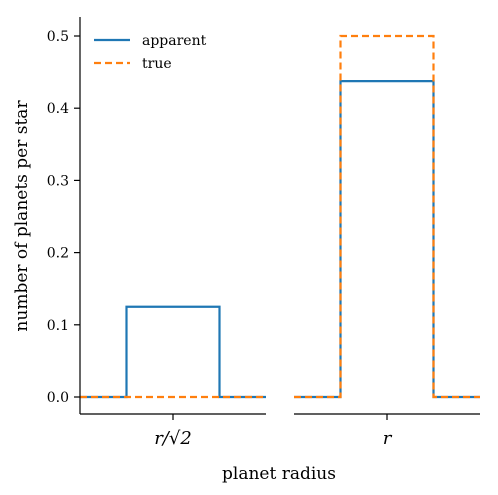 The height and width of the screenshot is (495, 498). Describe the element at coordinates (58, 254) in the screenshot. I see `y-tick-label: 0.2` at that location.